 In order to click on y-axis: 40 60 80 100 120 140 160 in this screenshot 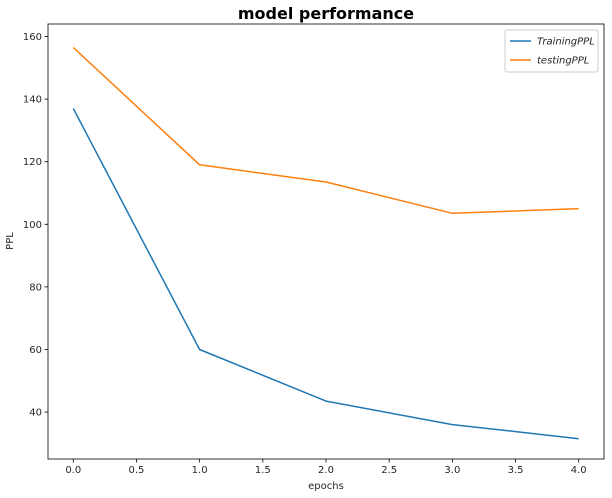, I will do `click(35, 225)`.